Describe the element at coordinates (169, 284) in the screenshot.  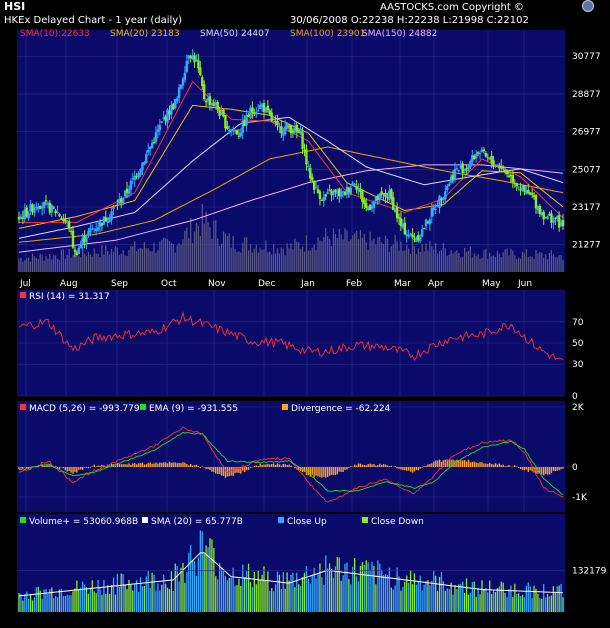
I see `month-label: Oct` at that location.